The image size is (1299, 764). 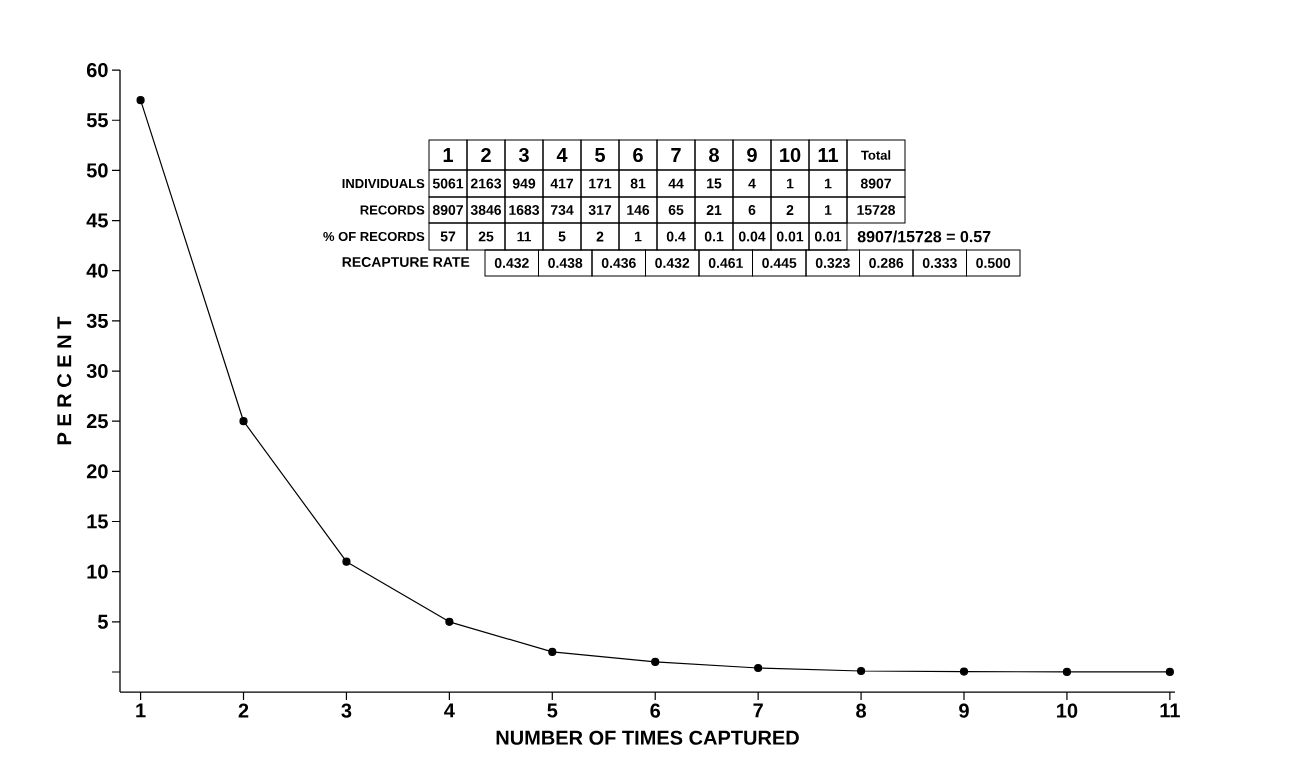 I want to click on x-tick-label: 5, so click(x=552, y=710).